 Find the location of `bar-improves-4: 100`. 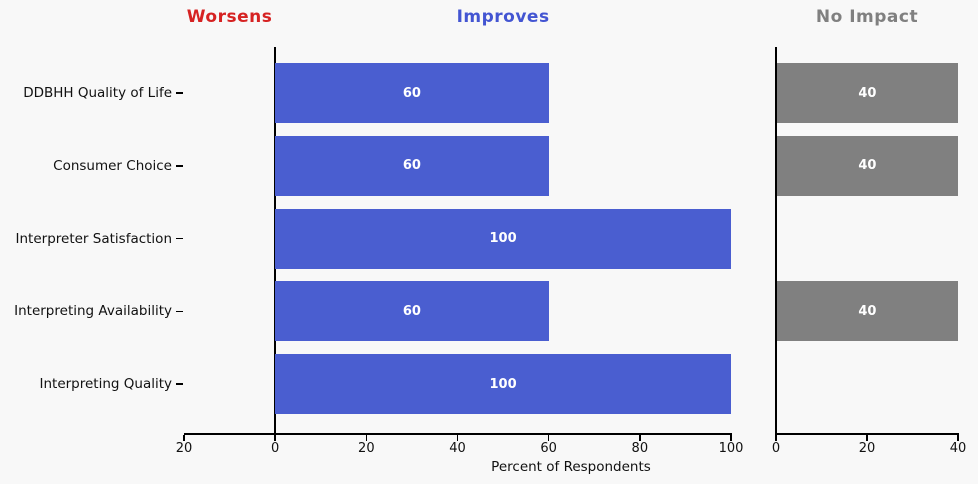

bar-improves-4: 100 is located at coordinates (503, 384).